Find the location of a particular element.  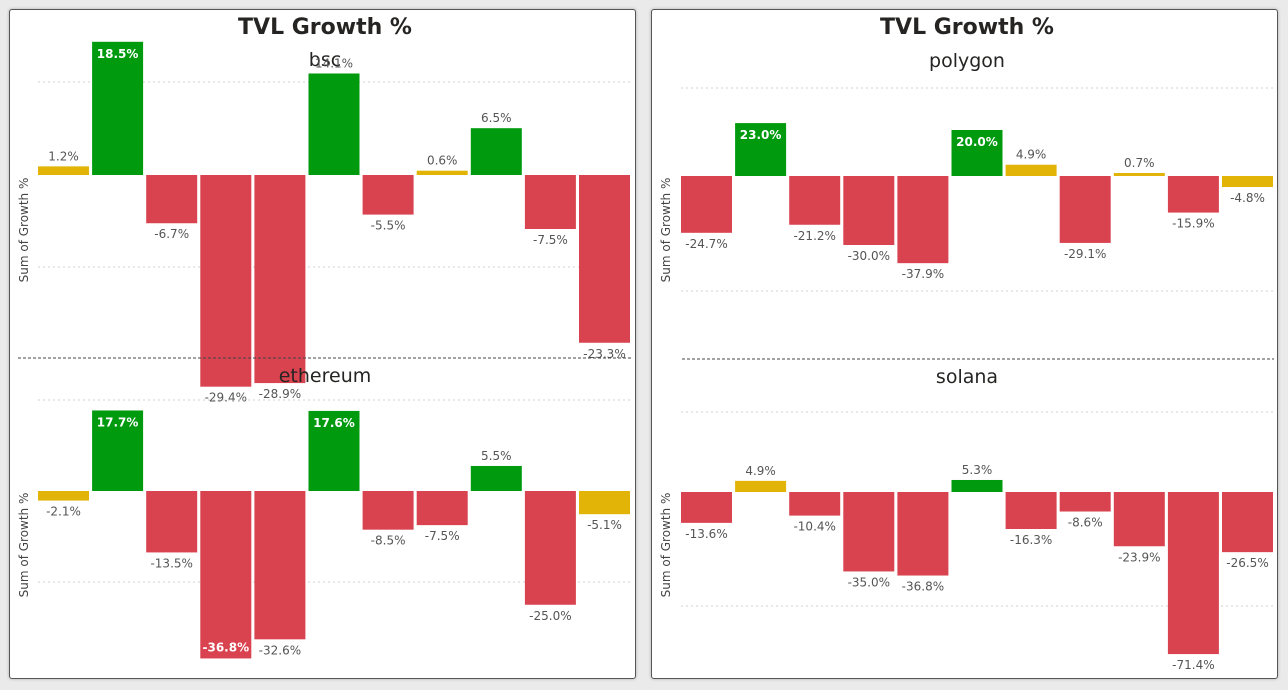

data-label: -29.1% is located at coordinates (1085, 254).